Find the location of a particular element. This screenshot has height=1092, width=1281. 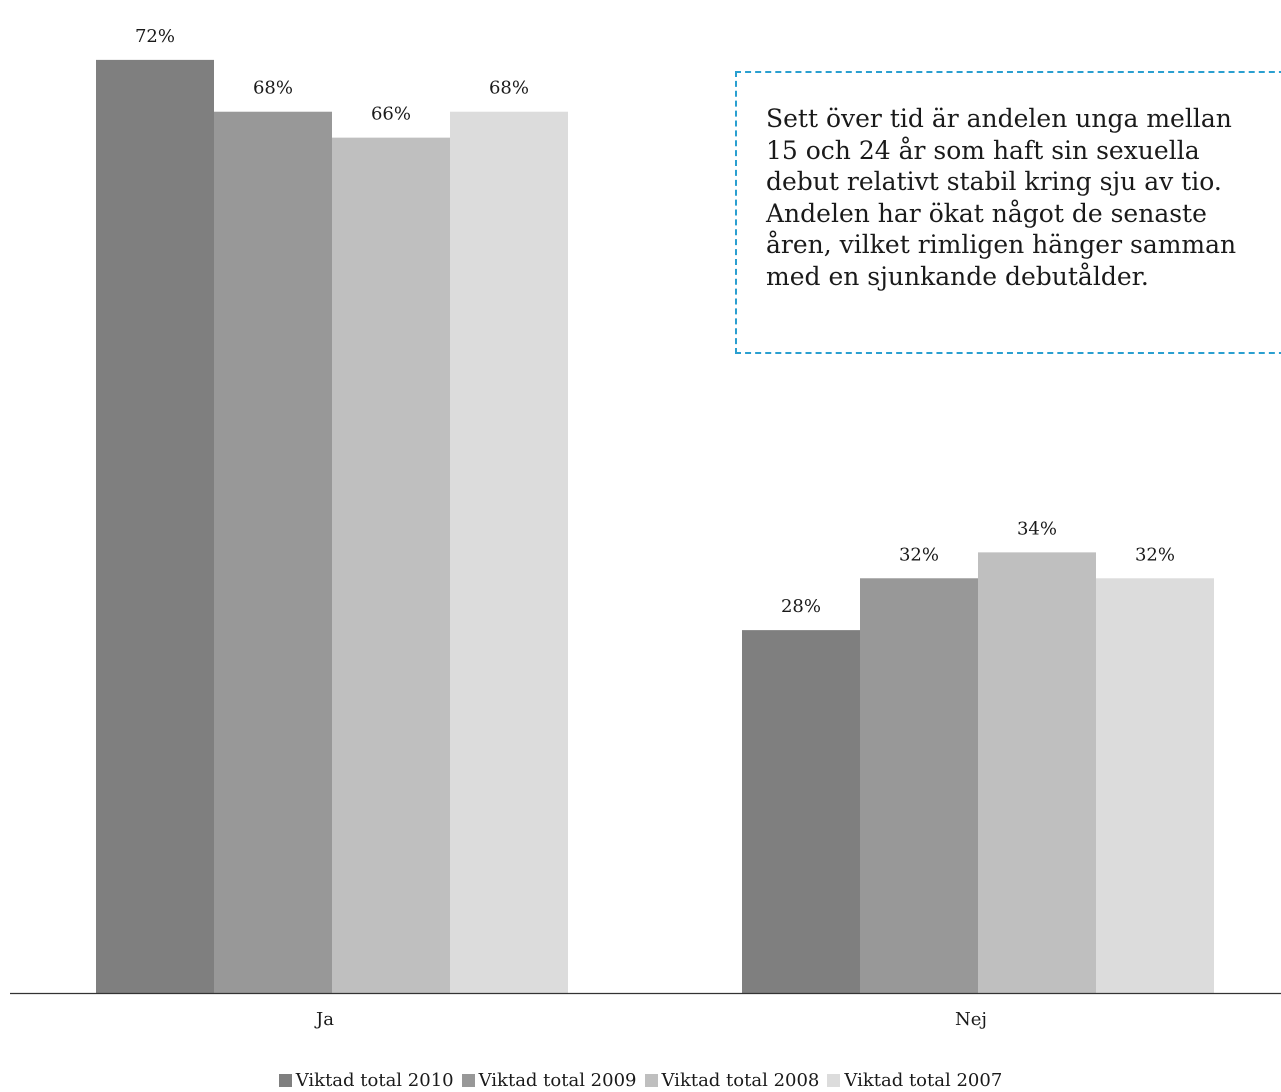

legend-item: Viktad total 2008 is located at coordinates (732, 1080).